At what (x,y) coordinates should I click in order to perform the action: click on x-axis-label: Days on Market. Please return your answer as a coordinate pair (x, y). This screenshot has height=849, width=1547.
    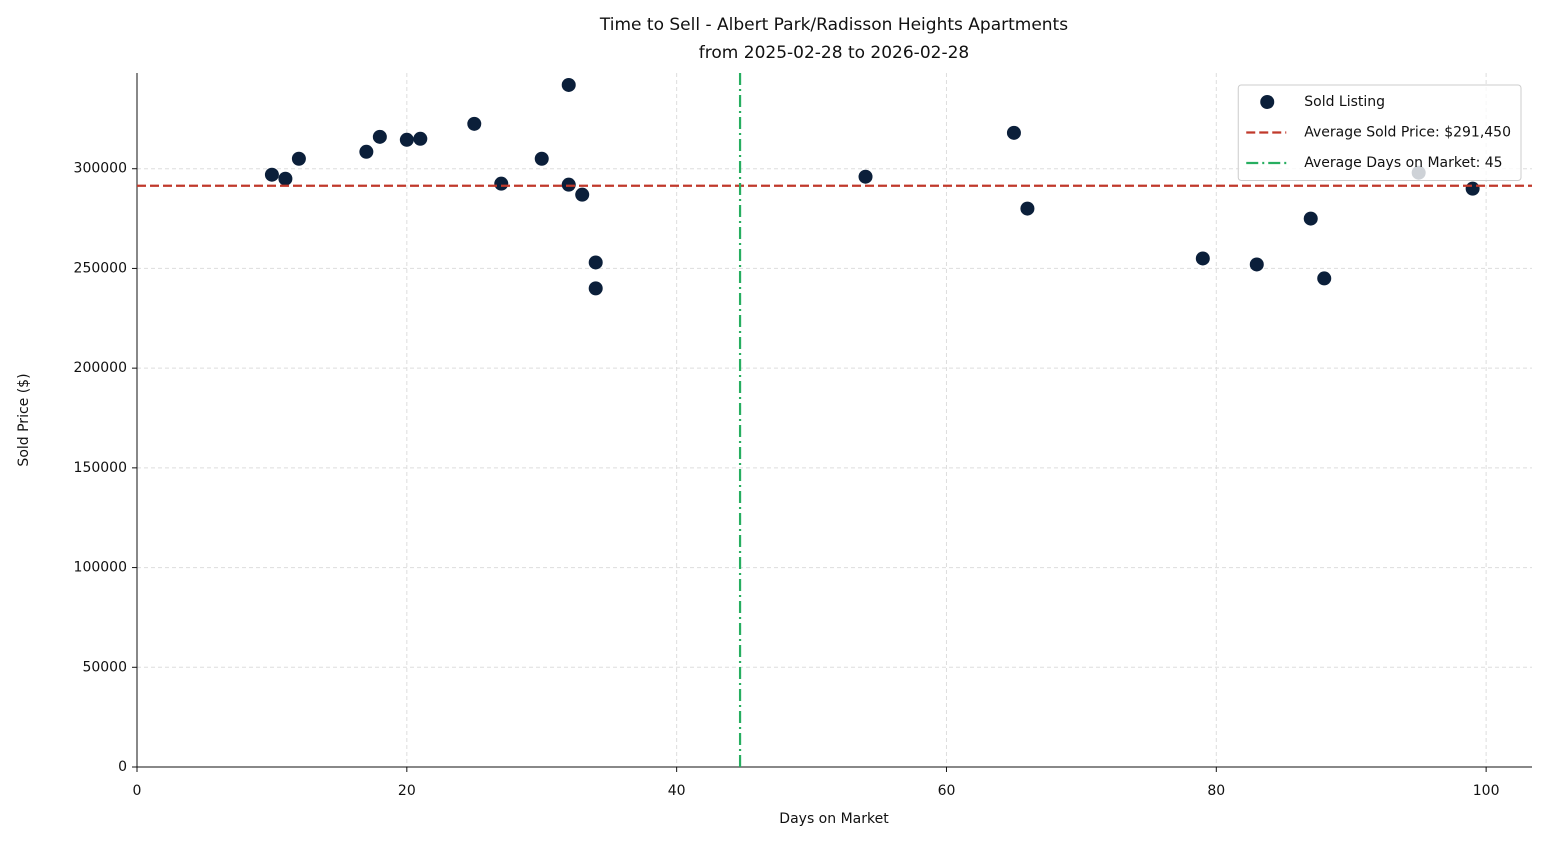
    Looking at the image, I should click on (834, 819).